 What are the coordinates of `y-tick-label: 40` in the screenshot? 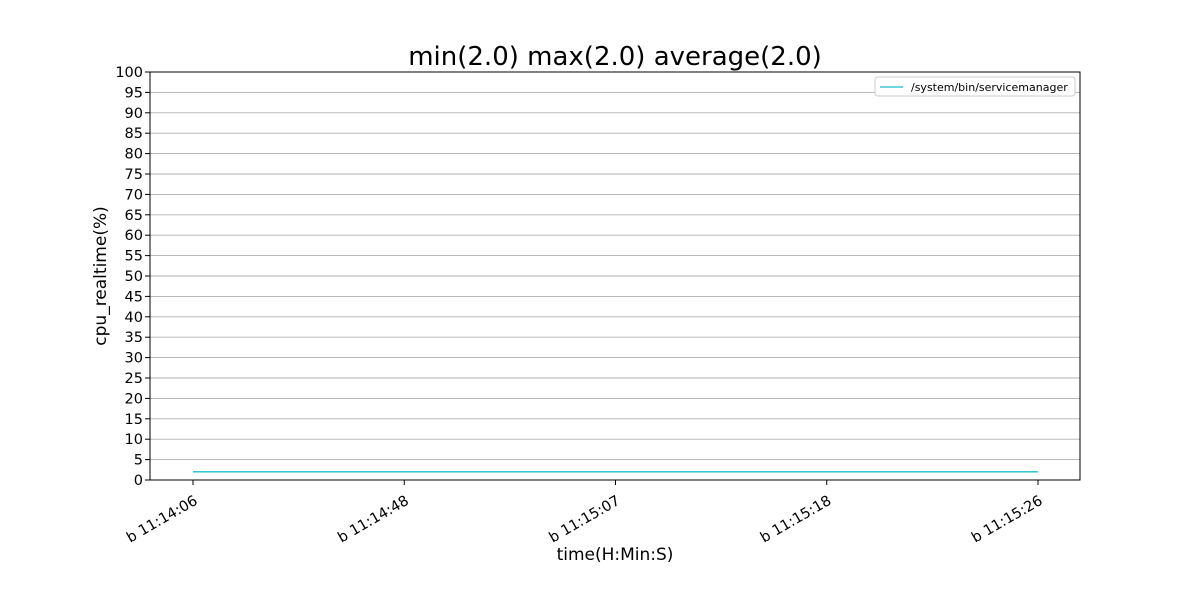 It's located at (134, 318).